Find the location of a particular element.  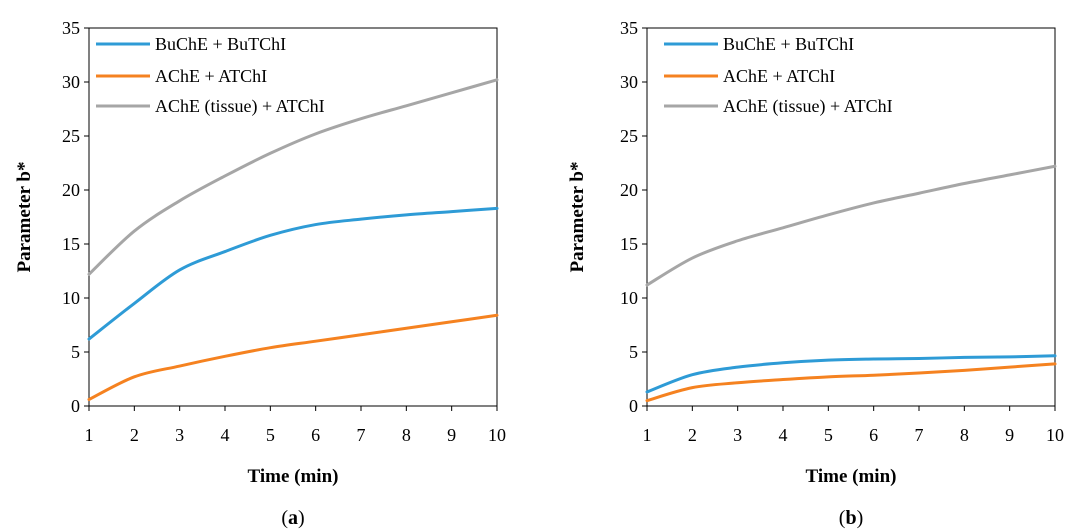

panel-caption: (a) is located at coordinates (292, 518).